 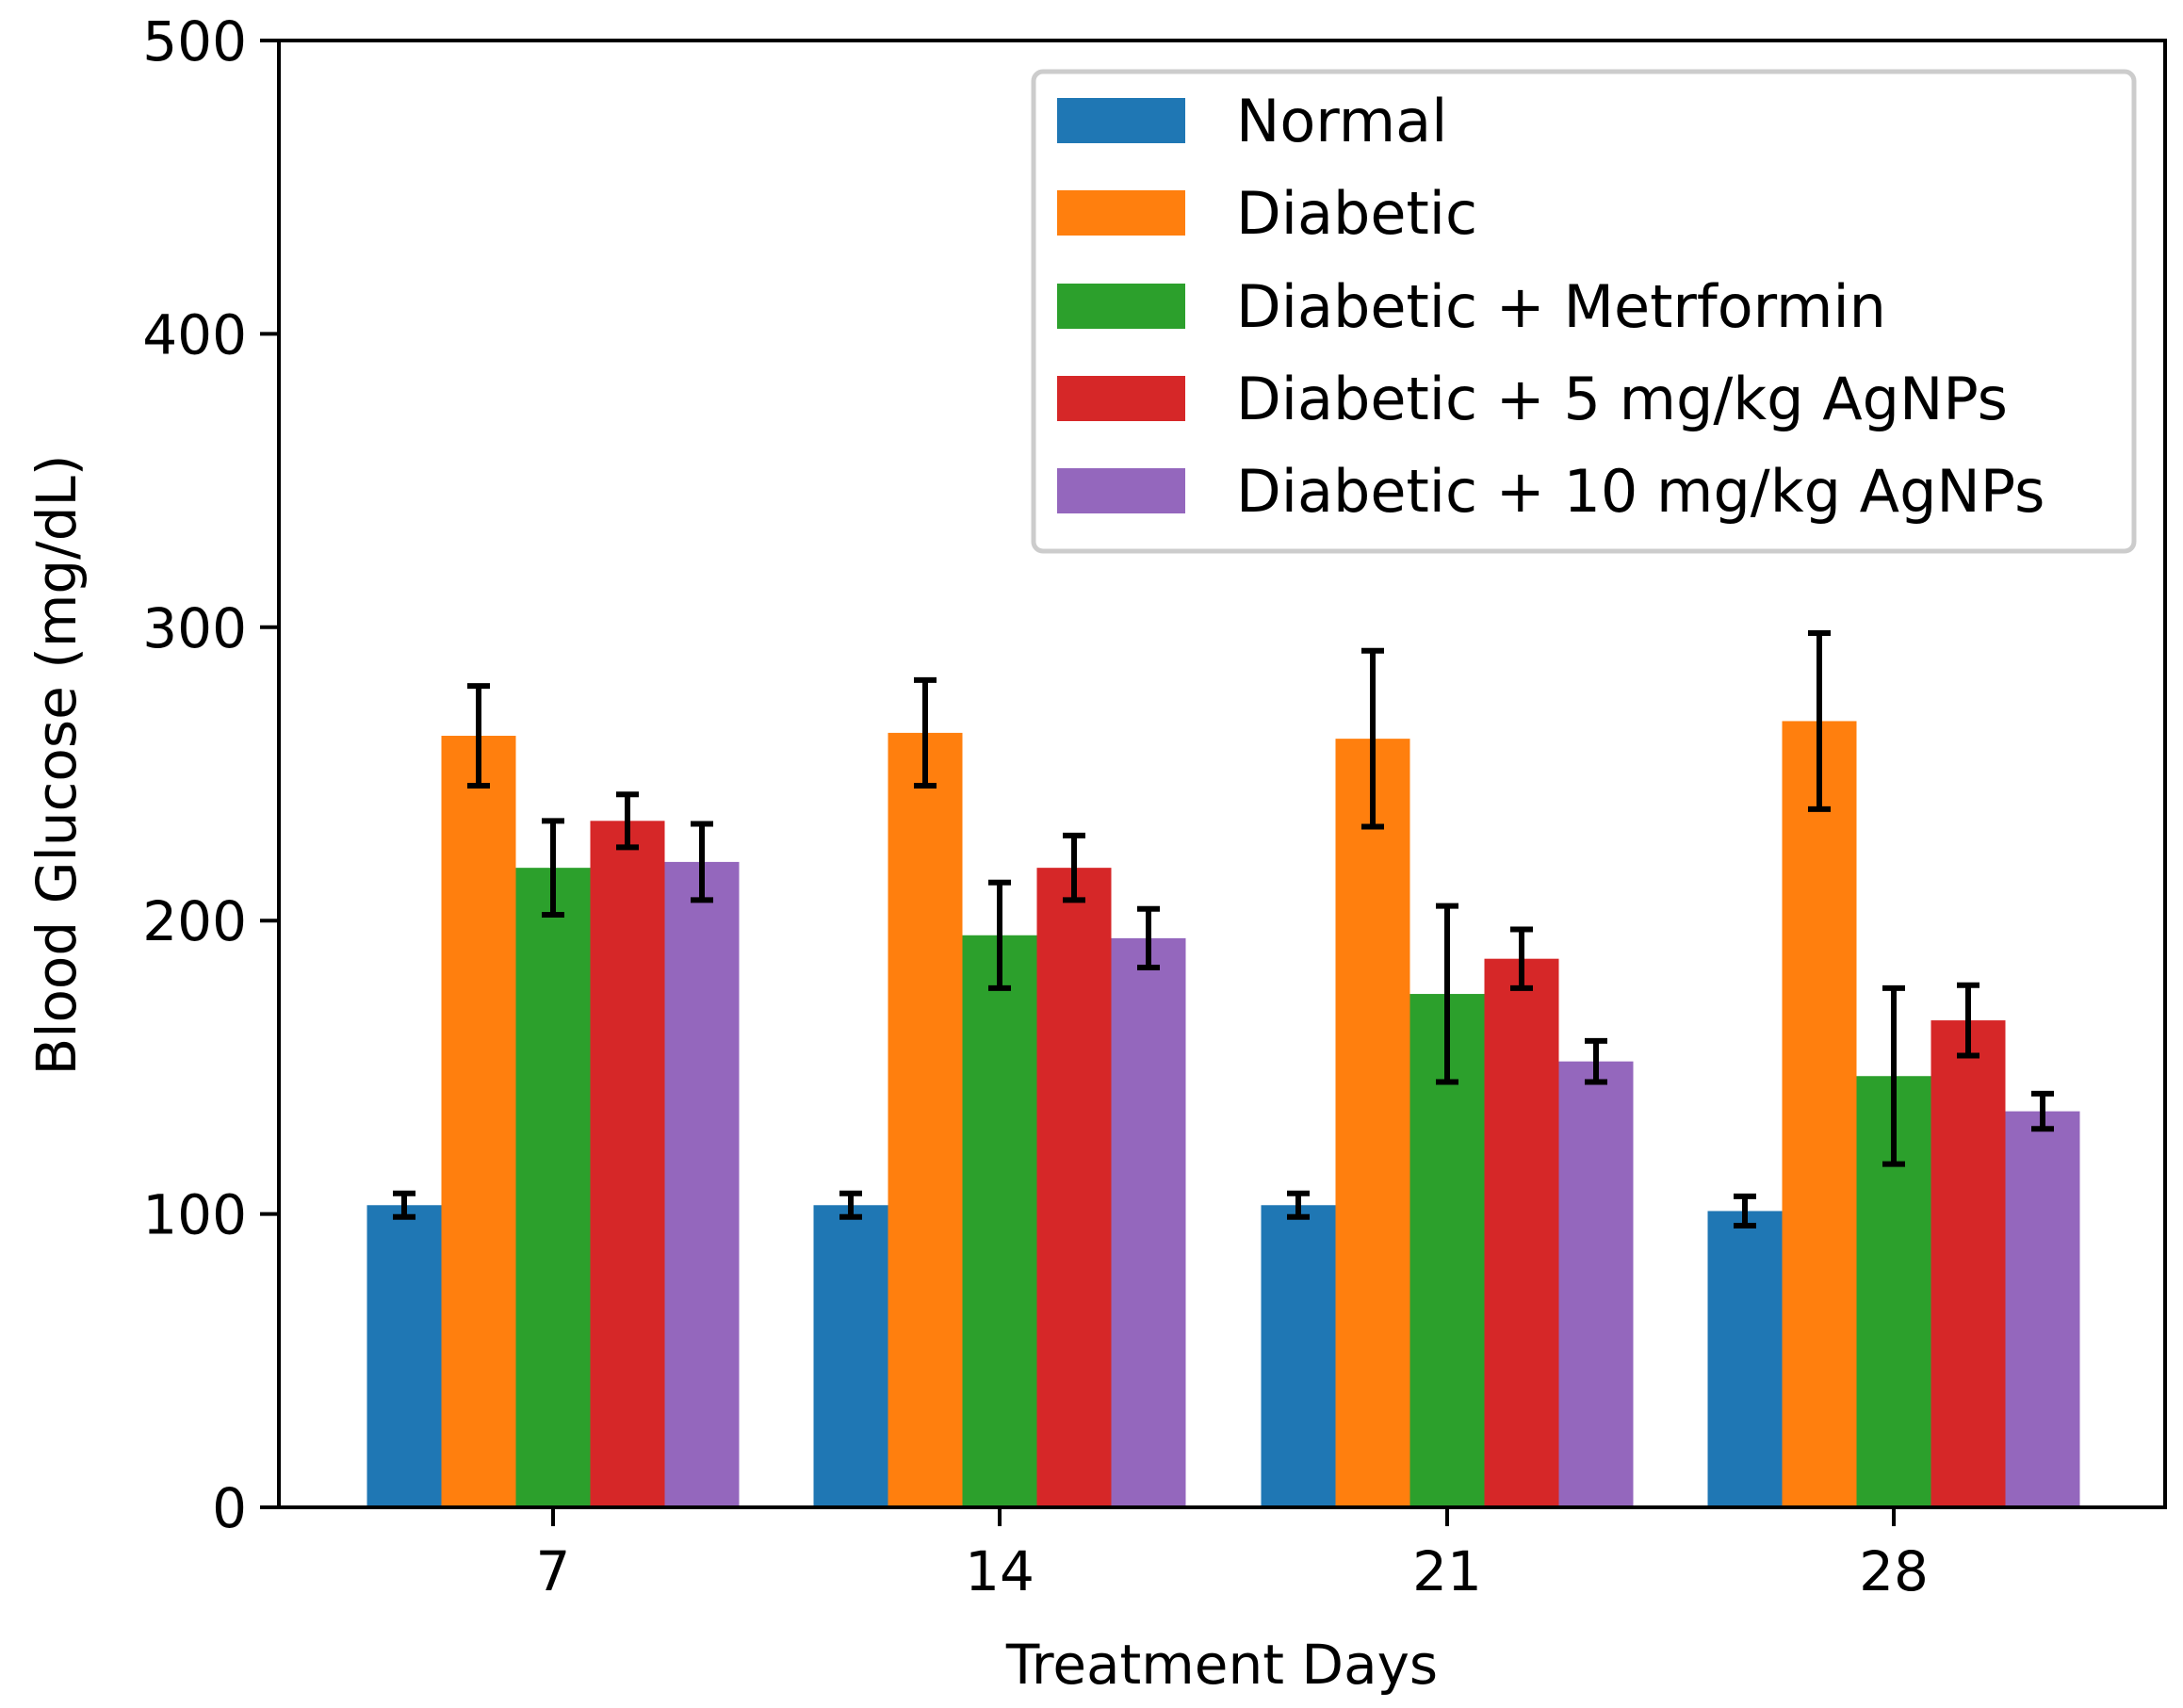 I want to click on y-tick-label: 0, so click(x=229, y=1508).